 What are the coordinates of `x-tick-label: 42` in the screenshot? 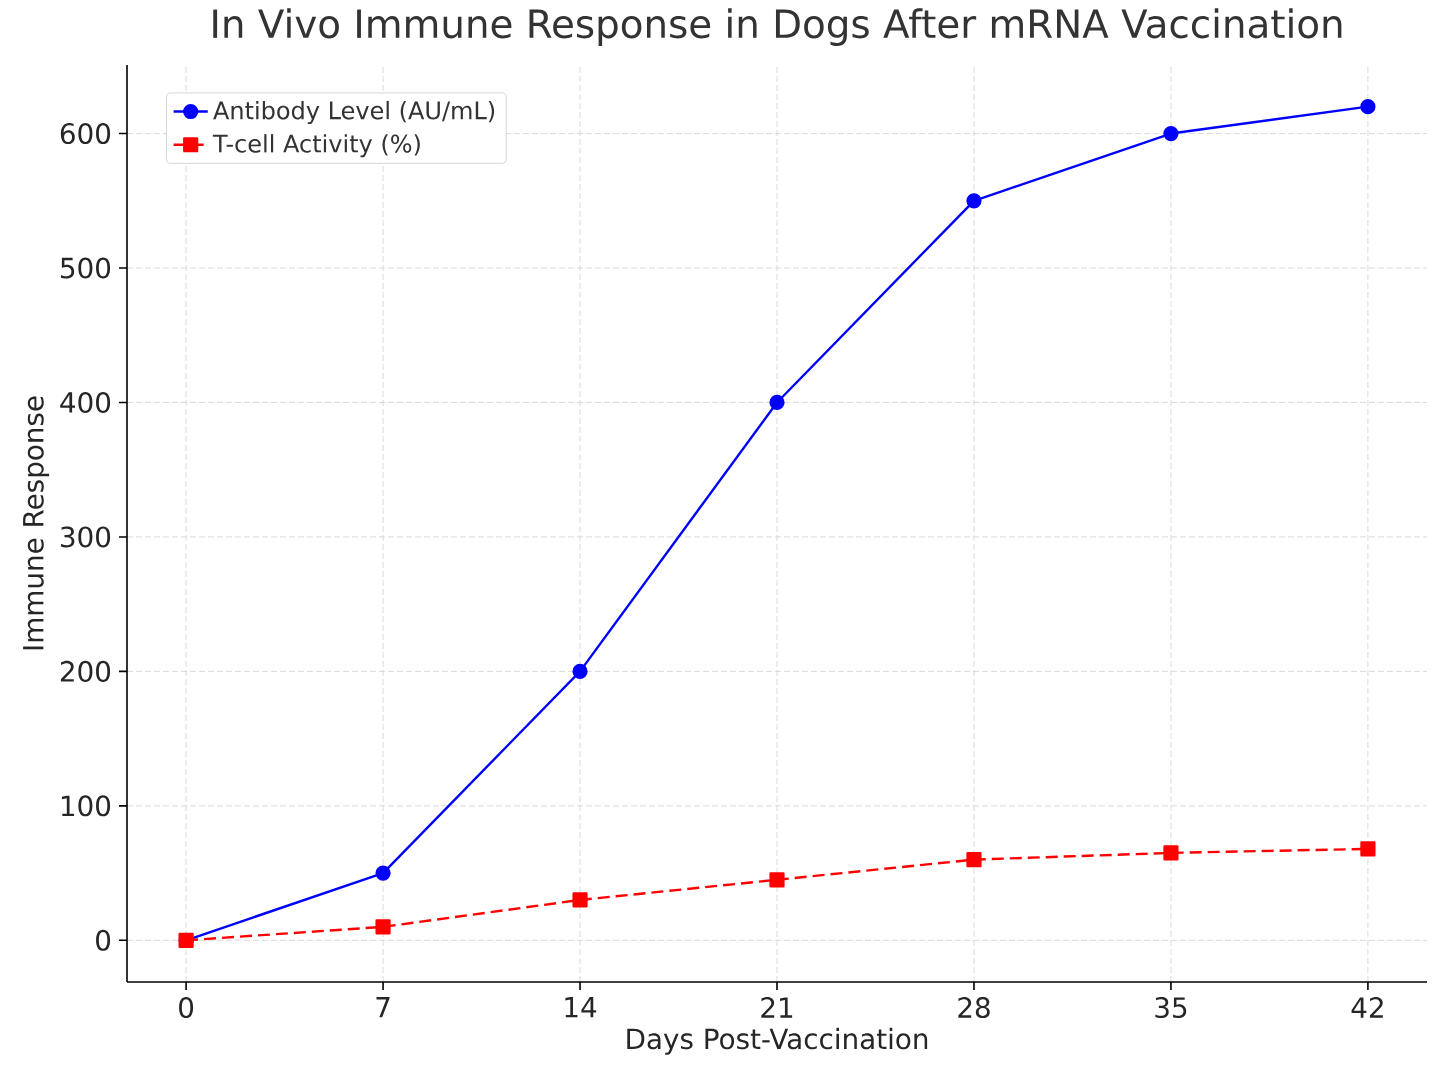 It's located at (1367, 1007).